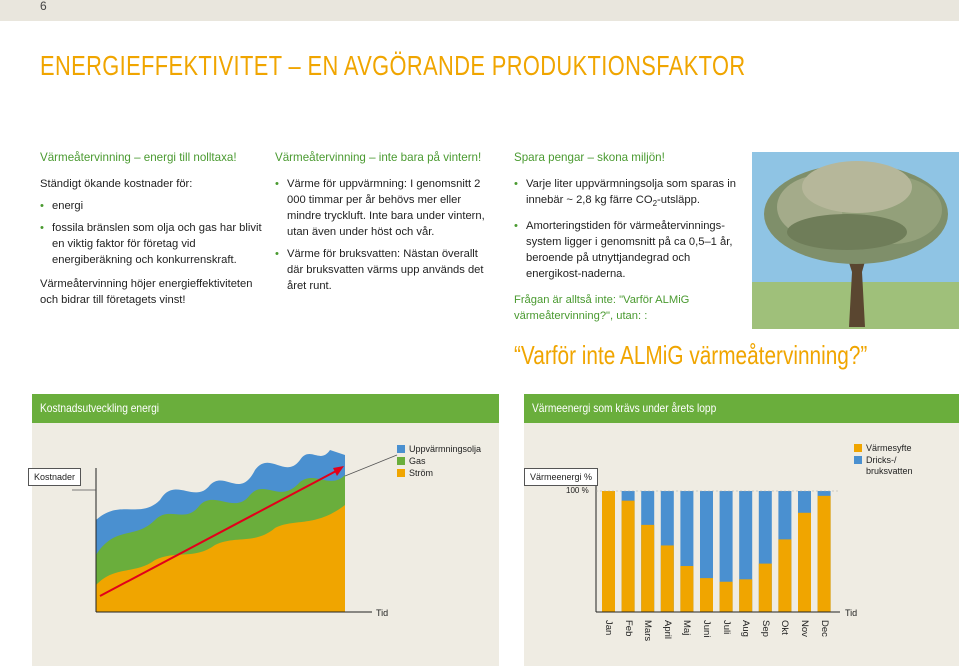  What do you see at coordinates (765, 587) in the screenshot?
I see `bar-varmesyfte-sep` at bounding box center [765, 587].